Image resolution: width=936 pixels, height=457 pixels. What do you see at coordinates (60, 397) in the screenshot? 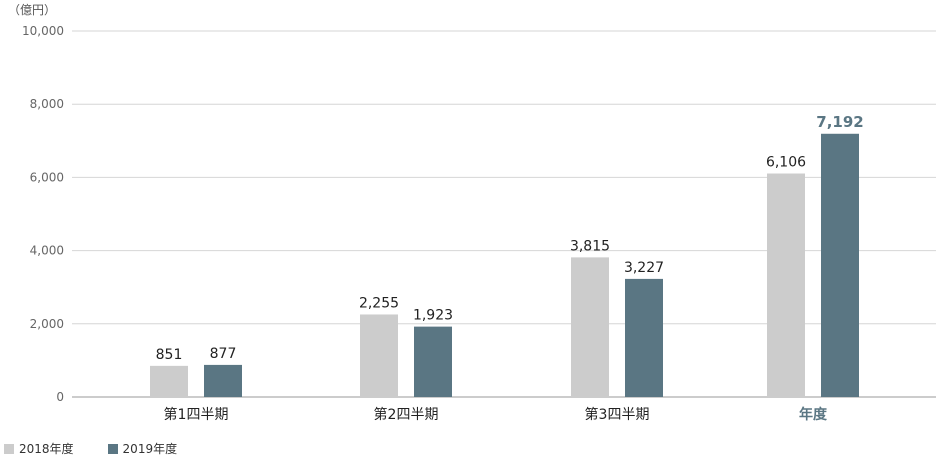
I see `y-tick-label: 0` at bounding box center [60, 397].